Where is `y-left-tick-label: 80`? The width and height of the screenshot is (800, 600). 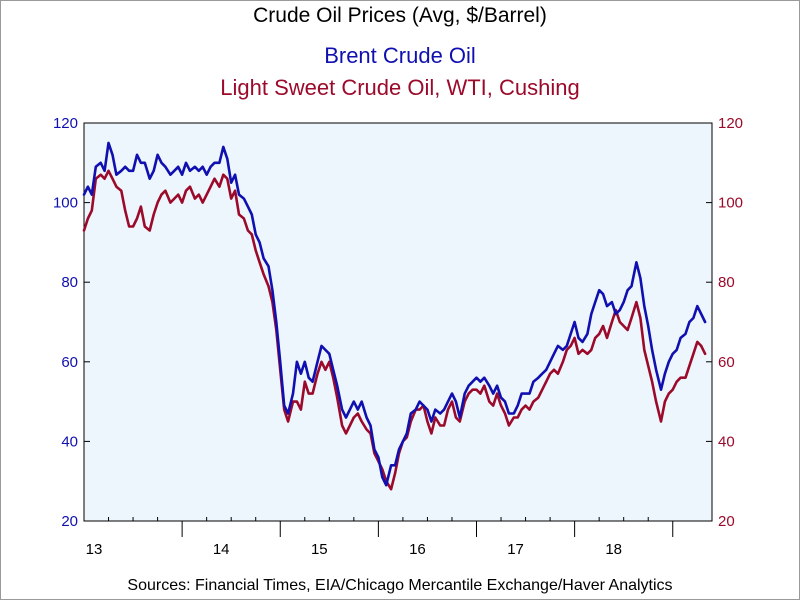
y-left-tick-label: 80 is located at coordinates (69, 282).